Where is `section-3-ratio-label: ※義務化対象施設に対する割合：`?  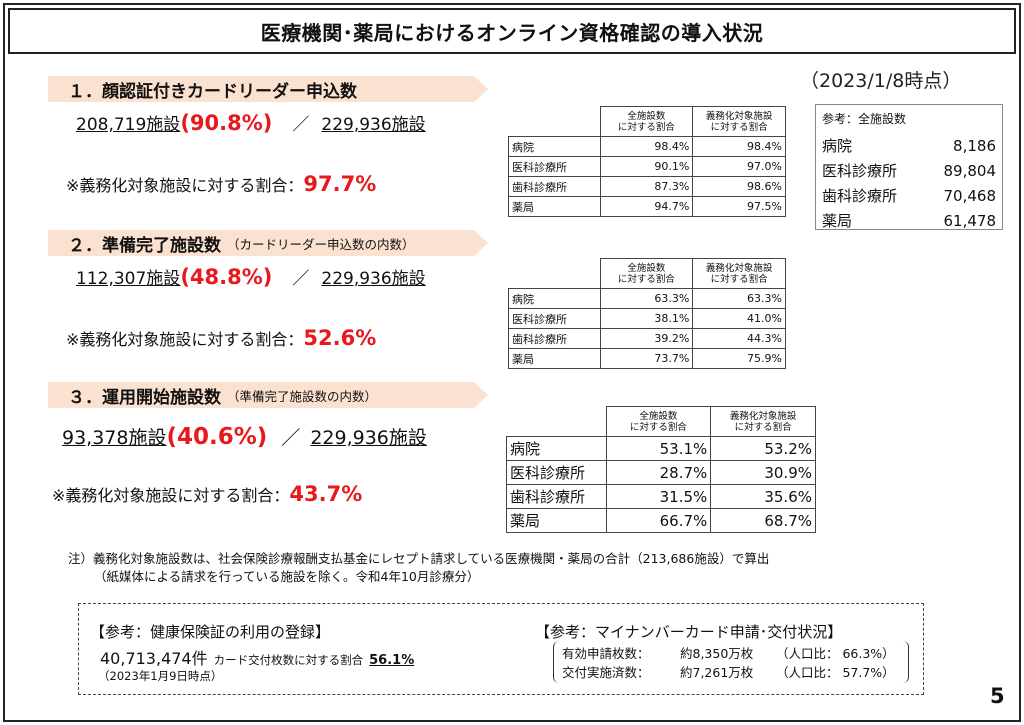 section-3-ratio-label: ※義務化対象施設に対する割合： is located at coordinates (171, 495).